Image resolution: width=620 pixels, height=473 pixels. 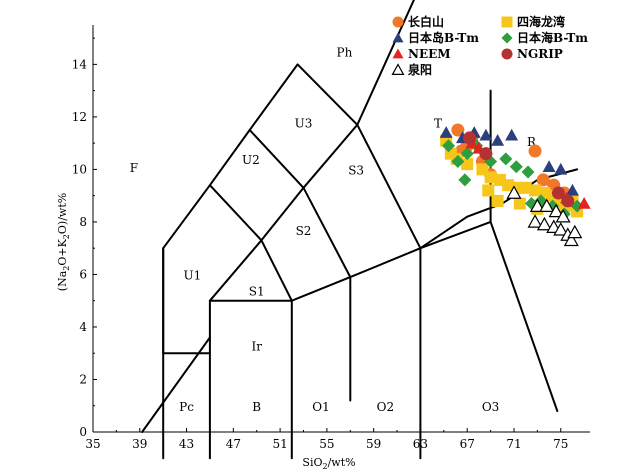 What do you see at coordinates (279, 444) in the screenshot?
I see `x-tick-label: 51` at bounding box center [279, 444].